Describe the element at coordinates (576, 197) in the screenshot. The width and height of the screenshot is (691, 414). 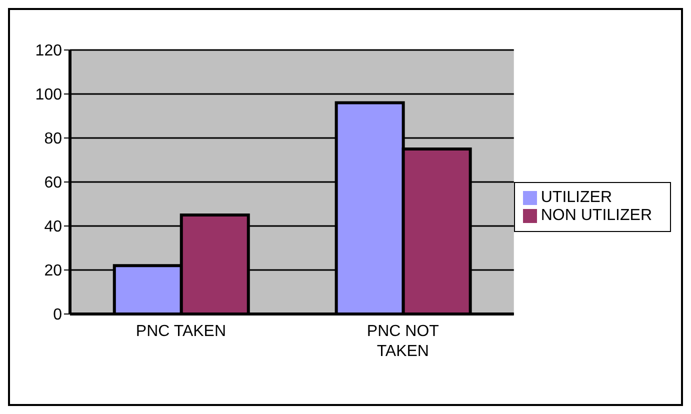
I see `legend-label: UTILIZER` at that location.